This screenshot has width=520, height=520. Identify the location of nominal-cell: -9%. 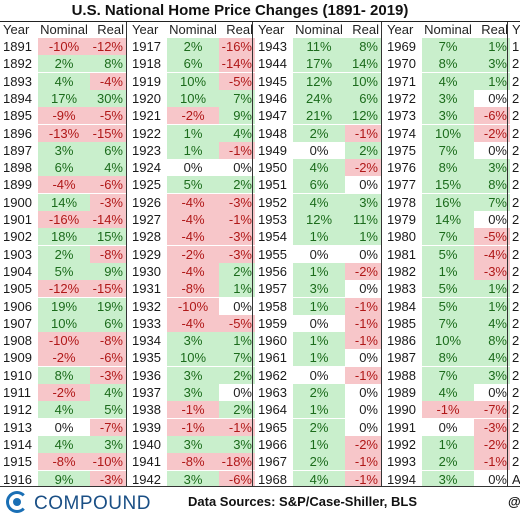
(64, 116).